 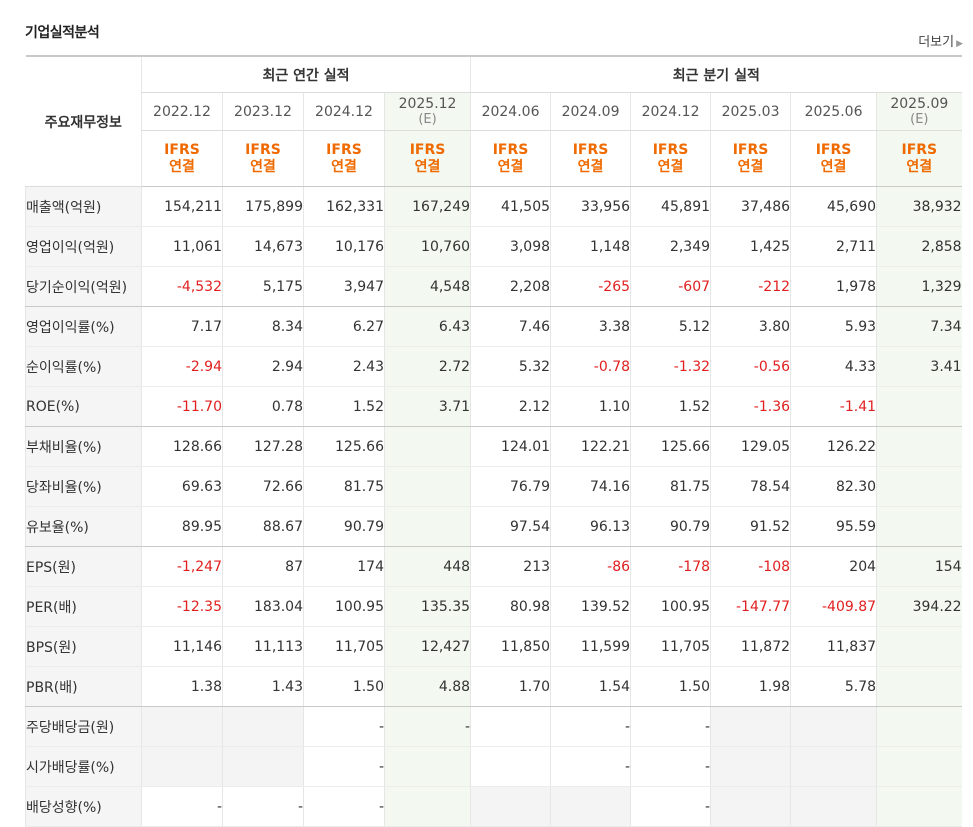 What do you see at coordinates (427, 606) in the screenshot?
I see `table-cell: 135.35` at bounding box center [427, 606].